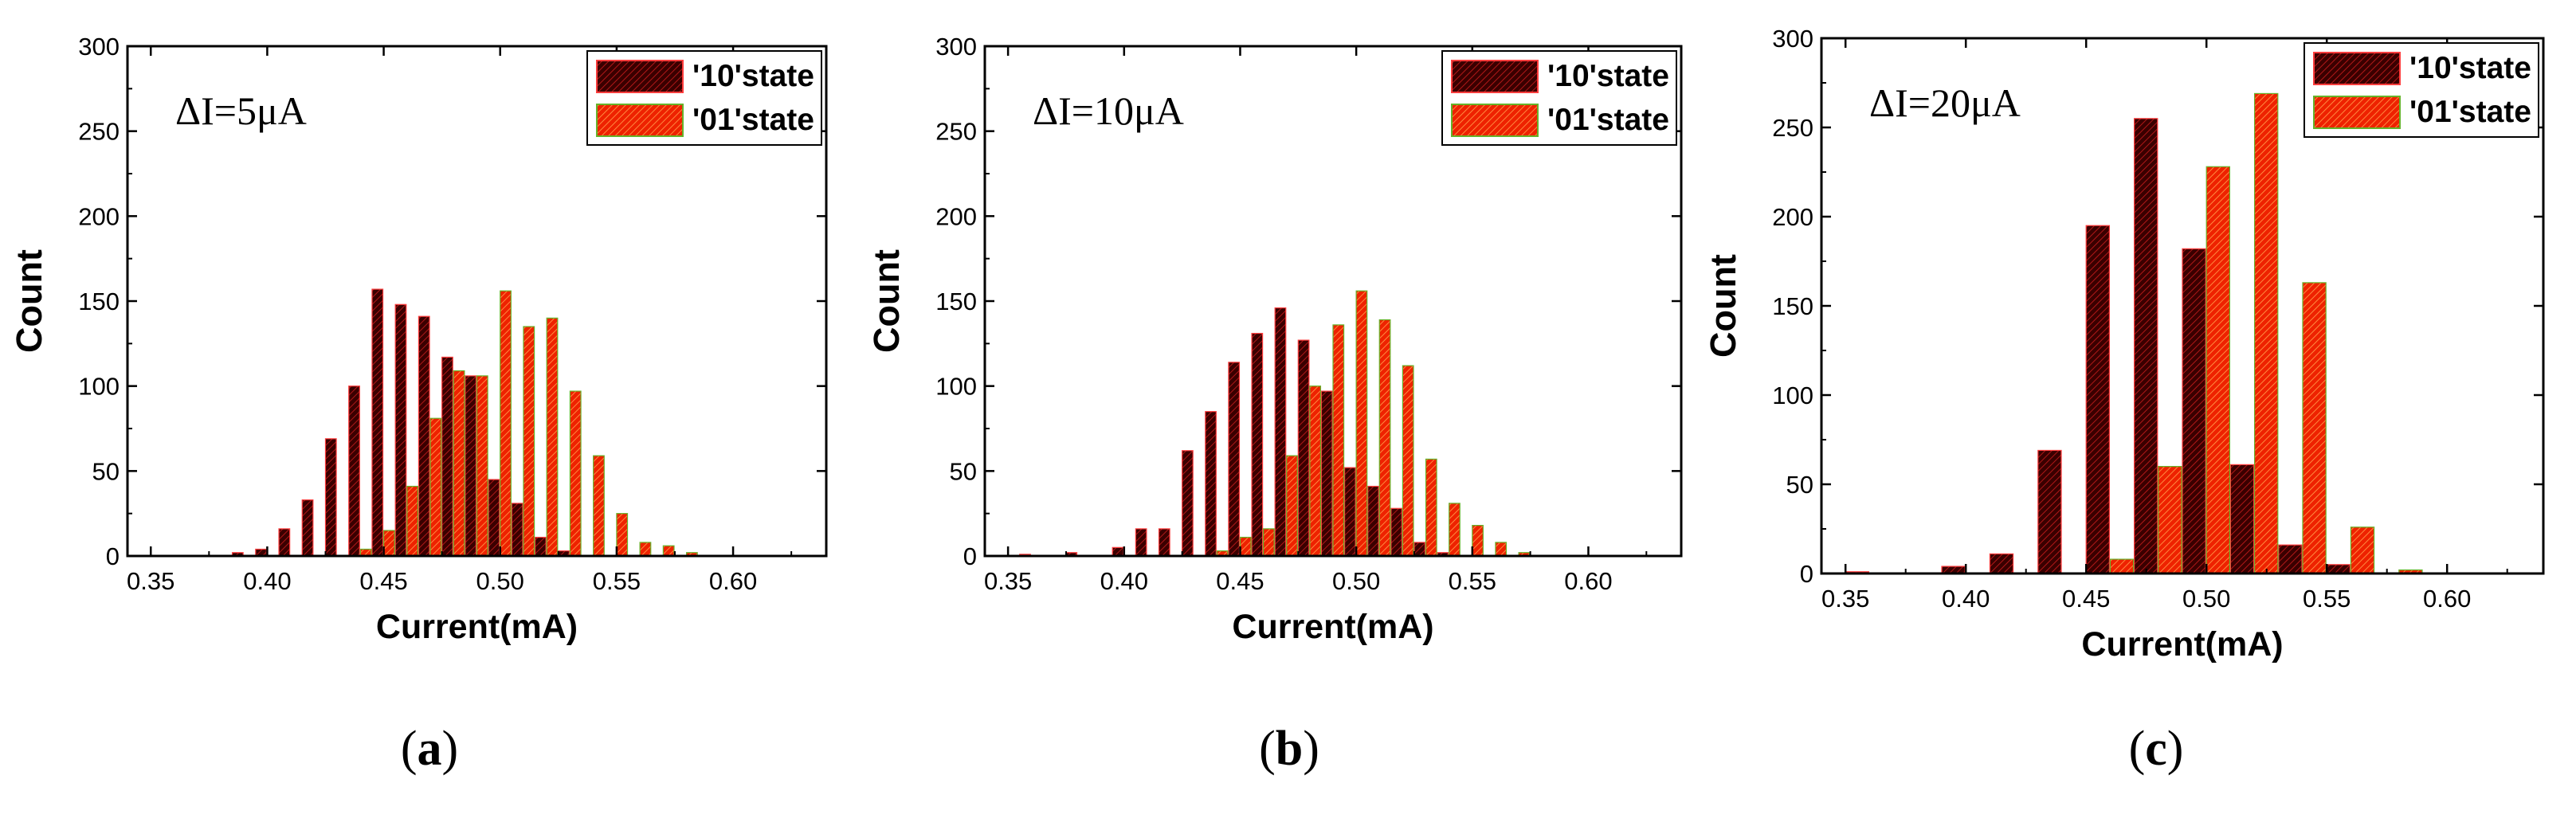  Describe the element at coordinates (1240, 581) in the screenshot. I see `x-tick-label: 0.45` at that location.